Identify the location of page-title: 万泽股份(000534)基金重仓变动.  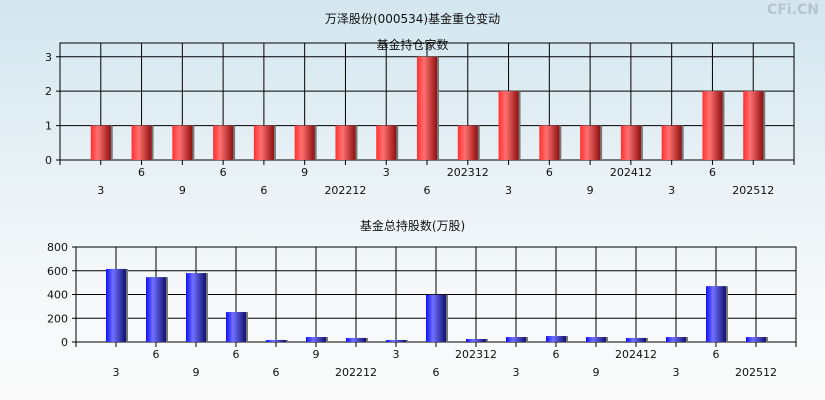
(412, 19).